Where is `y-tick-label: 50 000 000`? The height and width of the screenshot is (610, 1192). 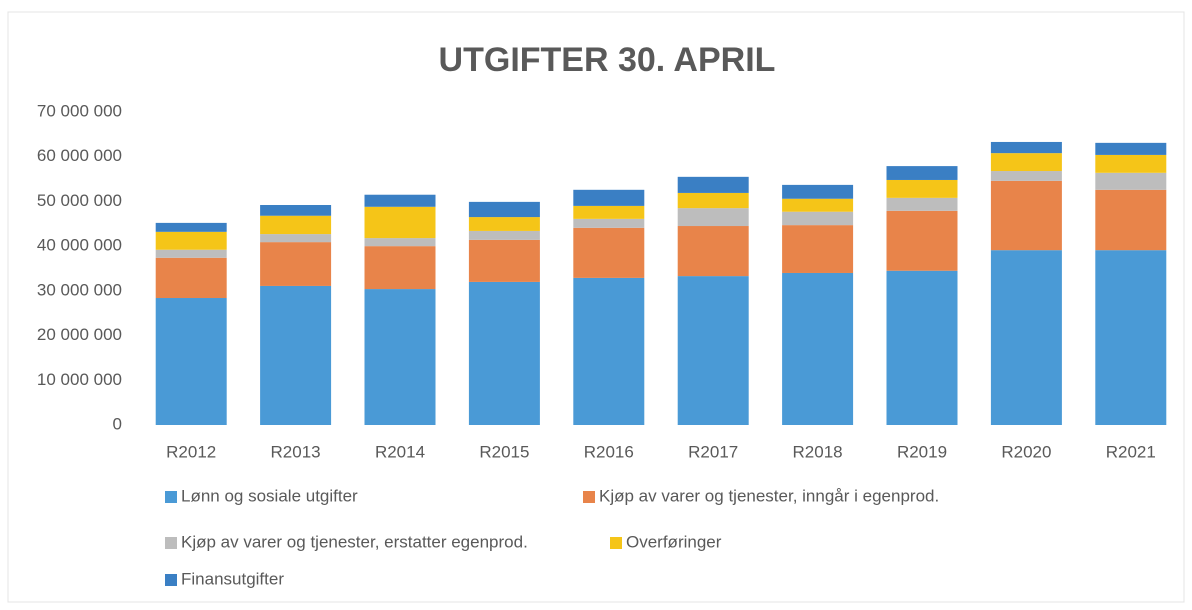
y-tick-label: 50 000 000 is located at coordinates (79, 200).